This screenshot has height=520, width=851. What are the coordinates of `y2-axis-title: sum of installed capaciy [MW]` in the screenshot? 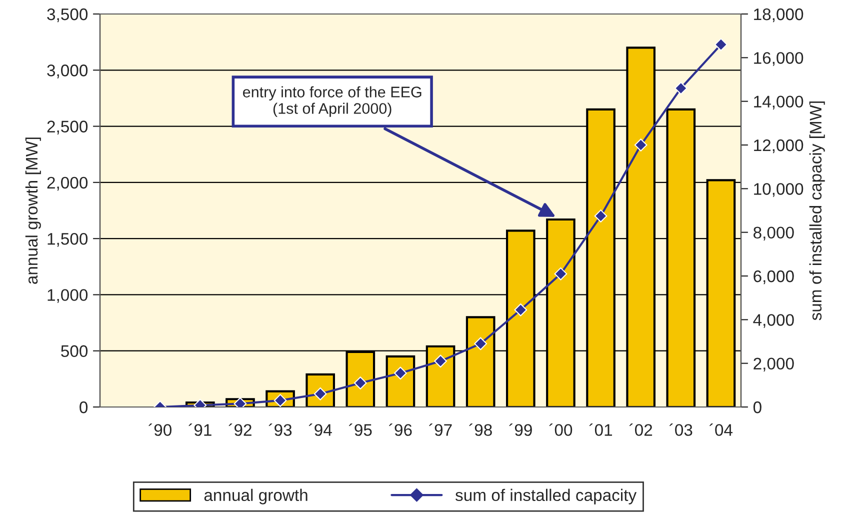 It's located at (817, 210).